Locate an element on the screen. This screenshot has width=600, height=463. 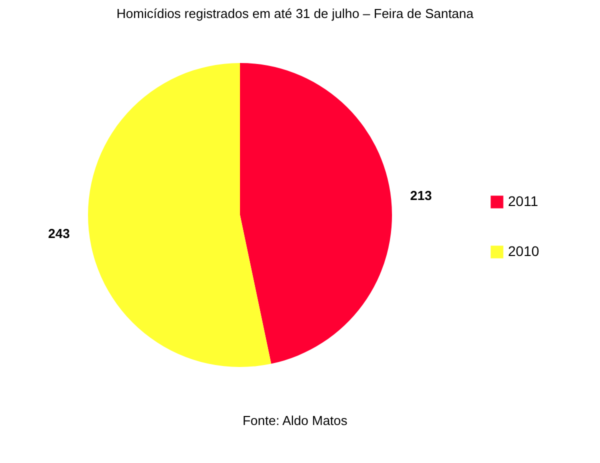
data-label: 243 is located at coordinates (59, 233).